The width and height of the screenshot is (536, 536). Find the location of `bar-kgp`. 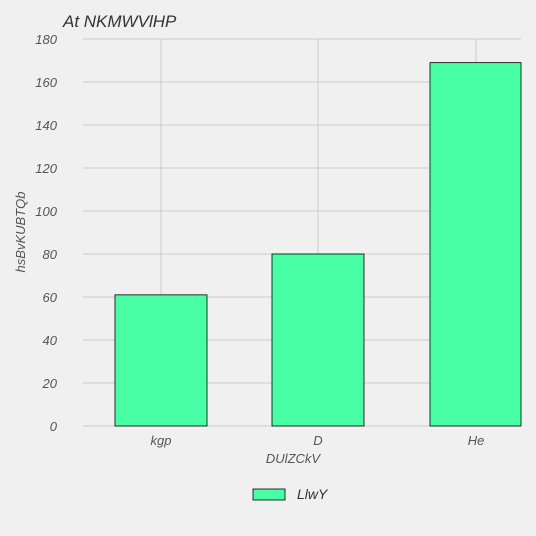

bar-kgp is located at coordinates (161, 360).